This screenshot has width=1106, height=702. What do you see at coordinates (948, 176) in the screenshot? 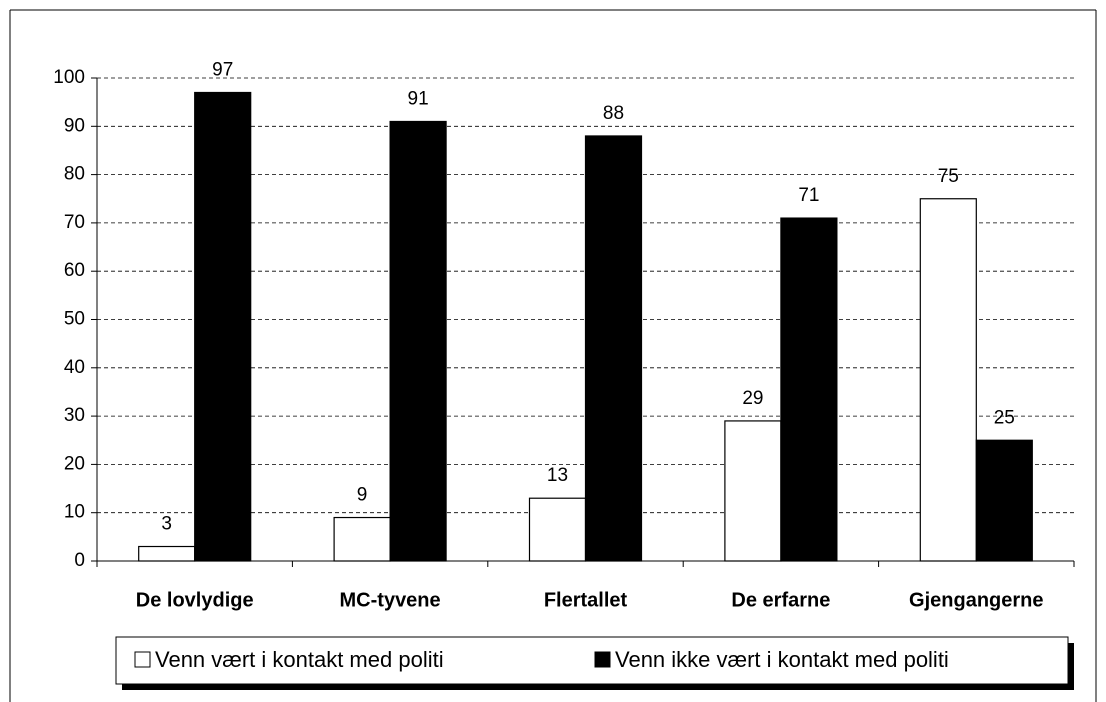
I see `data-label: 75` at bounding box center [948, 176].